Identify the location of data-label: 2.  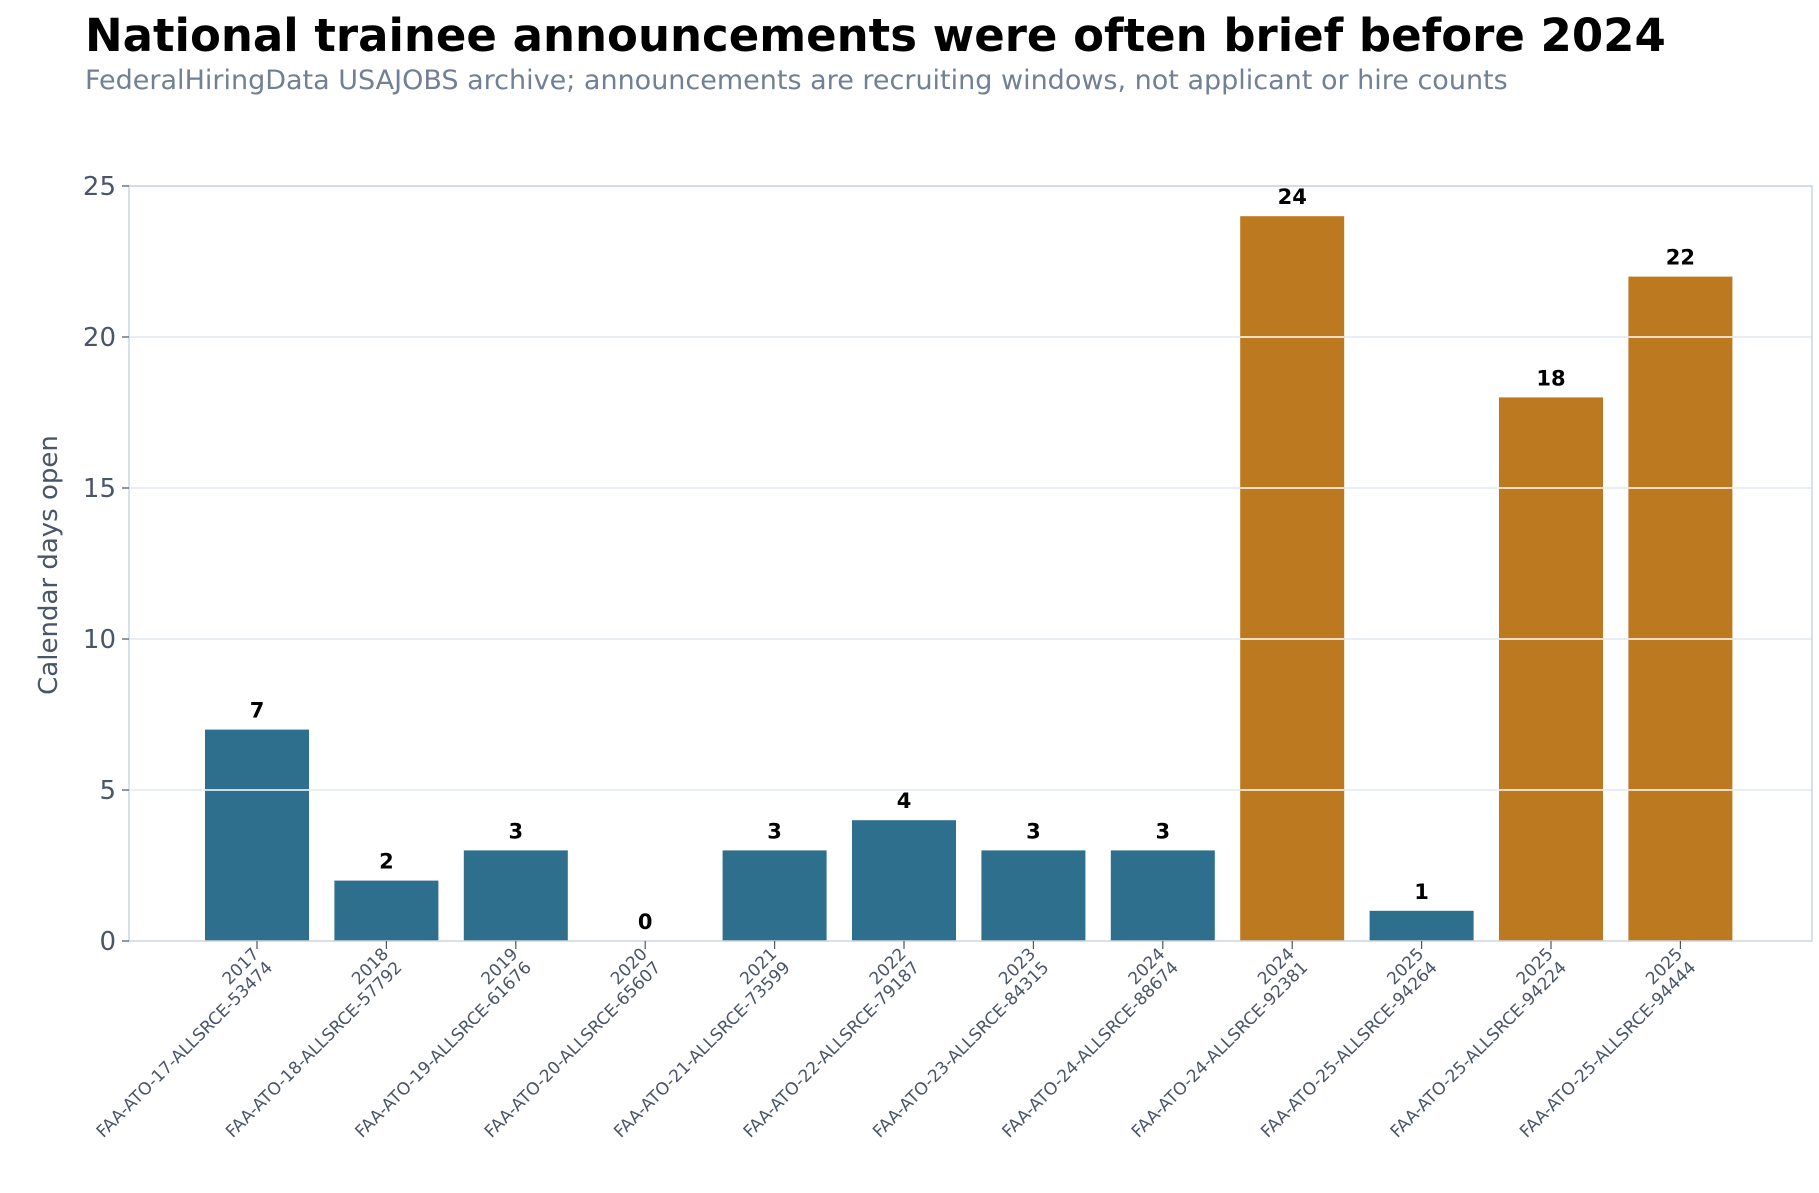
(386, 862).